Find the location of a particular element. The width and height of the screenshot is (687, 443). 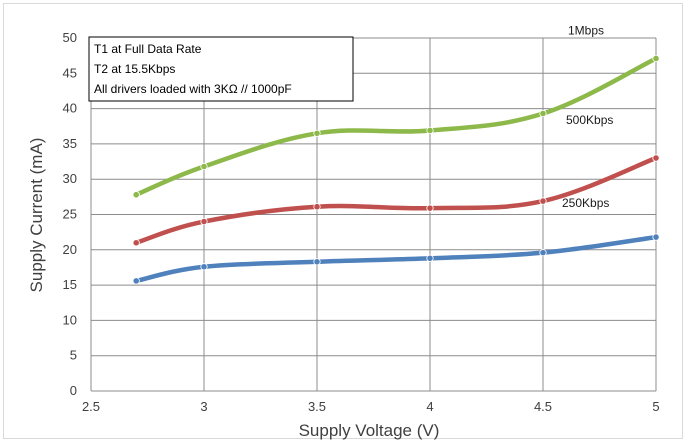

series-labels: 1Mbps 500Kbps 250Kbps is located at coordinates (587, 116).